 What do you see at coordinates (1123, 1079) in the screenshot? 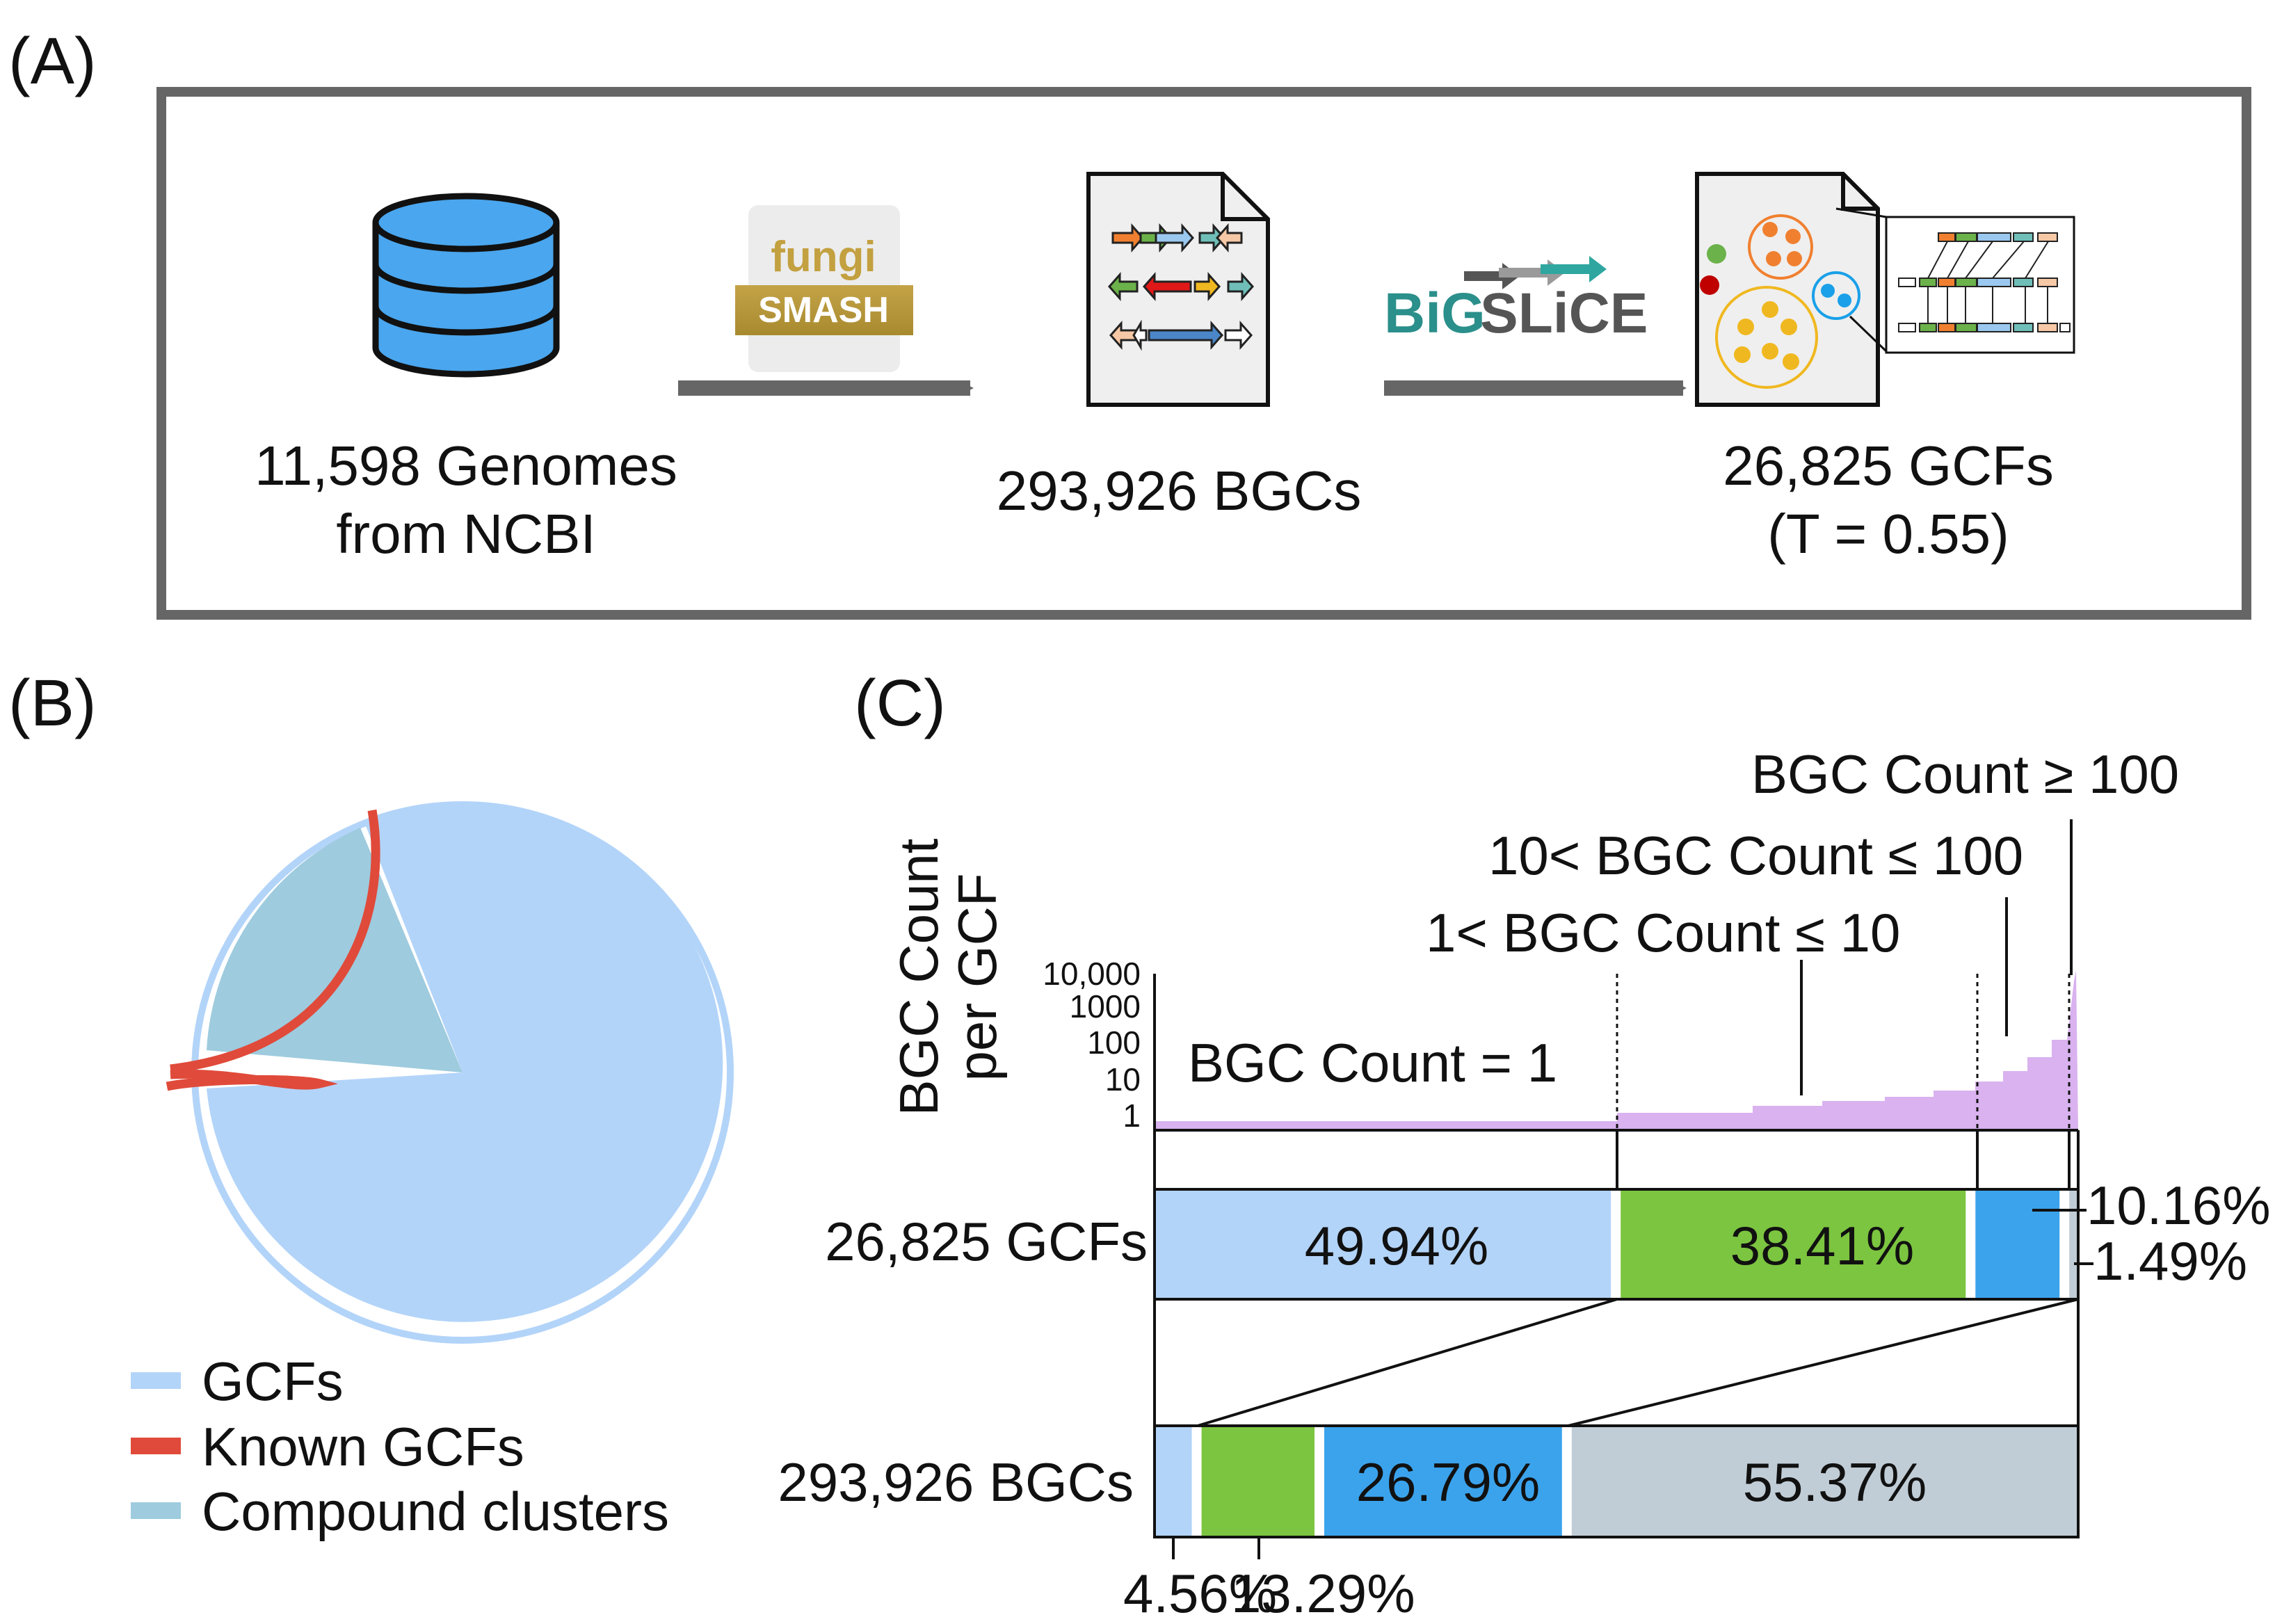
I see `ytick-10: 10` at bounding box center [1123, 1079].